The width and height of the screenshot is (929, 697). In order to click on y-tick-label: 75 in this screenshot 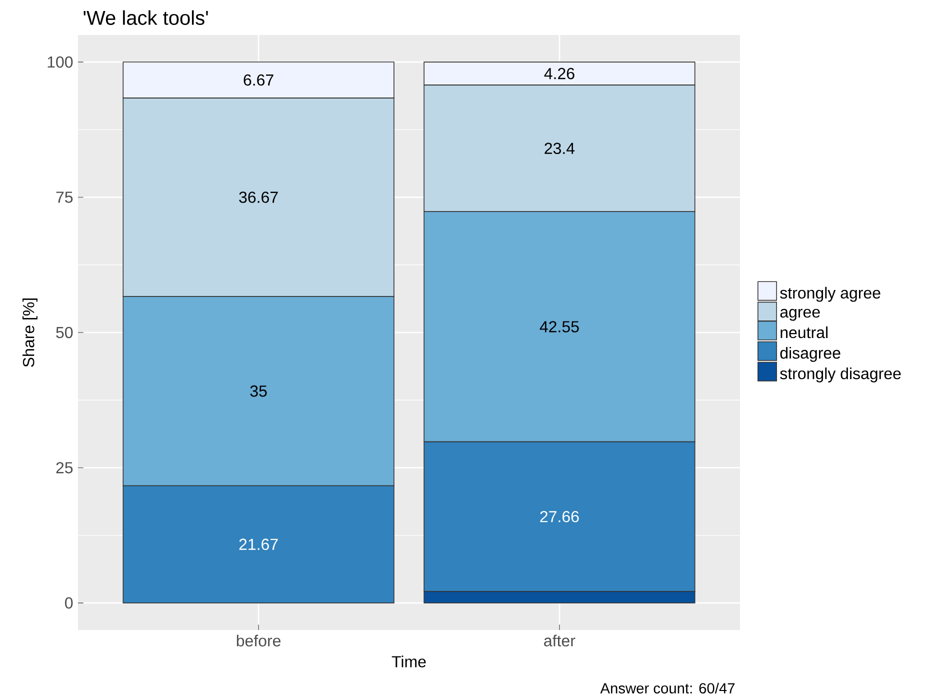, I will do `click(64, 197)`.